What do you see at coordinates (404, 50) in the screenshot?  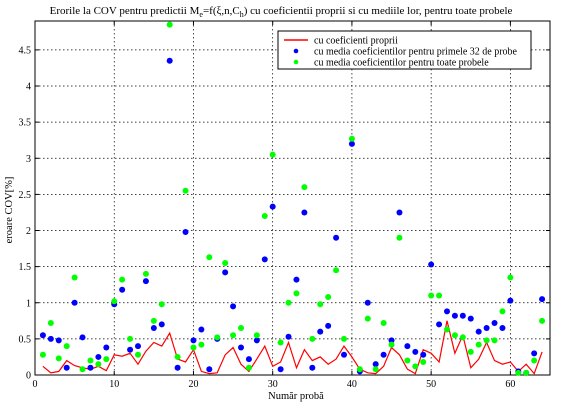 I see `legend-box` at bounding box center [404, 50].